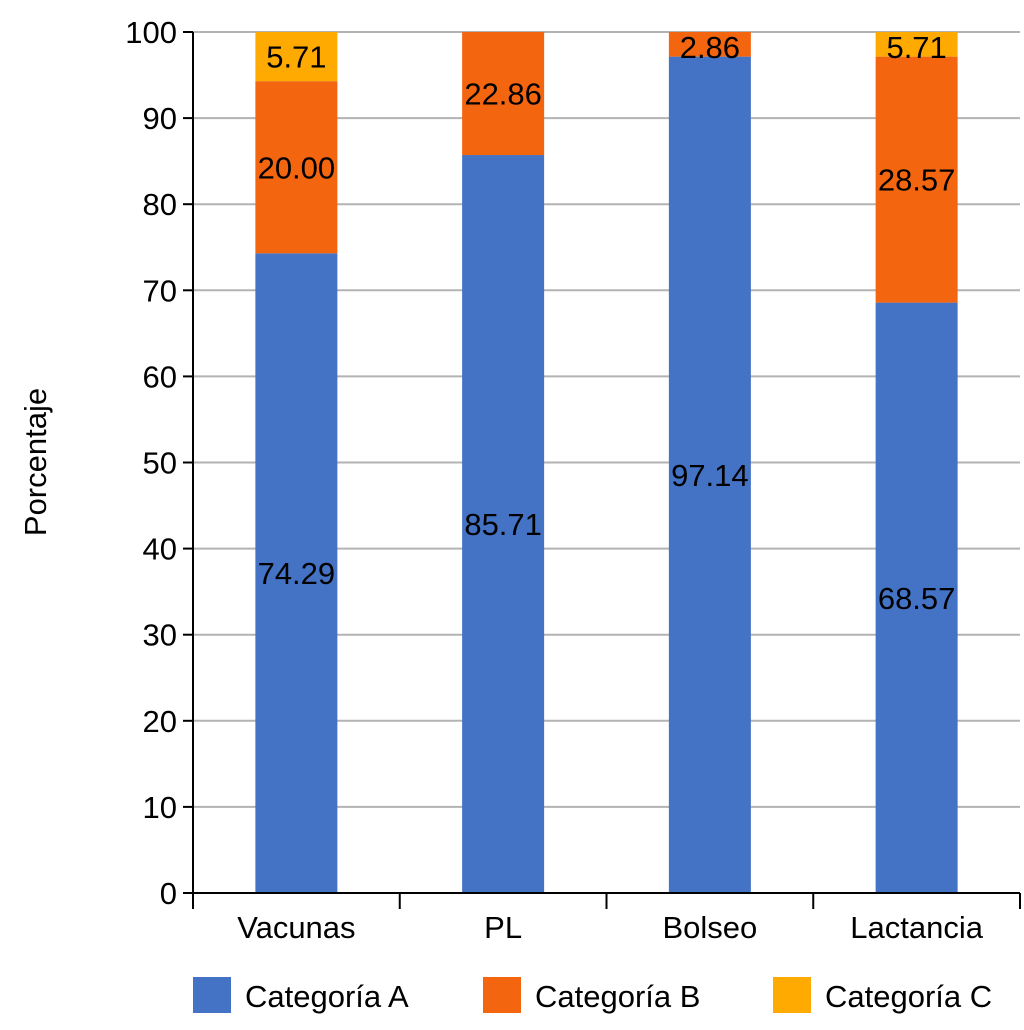 This screenshot has height=1030, width=1024. What do you see at coordinates (160, 204) in the screenshot?
I see `y-tick-label: 80` at bounding box center [160, 204].